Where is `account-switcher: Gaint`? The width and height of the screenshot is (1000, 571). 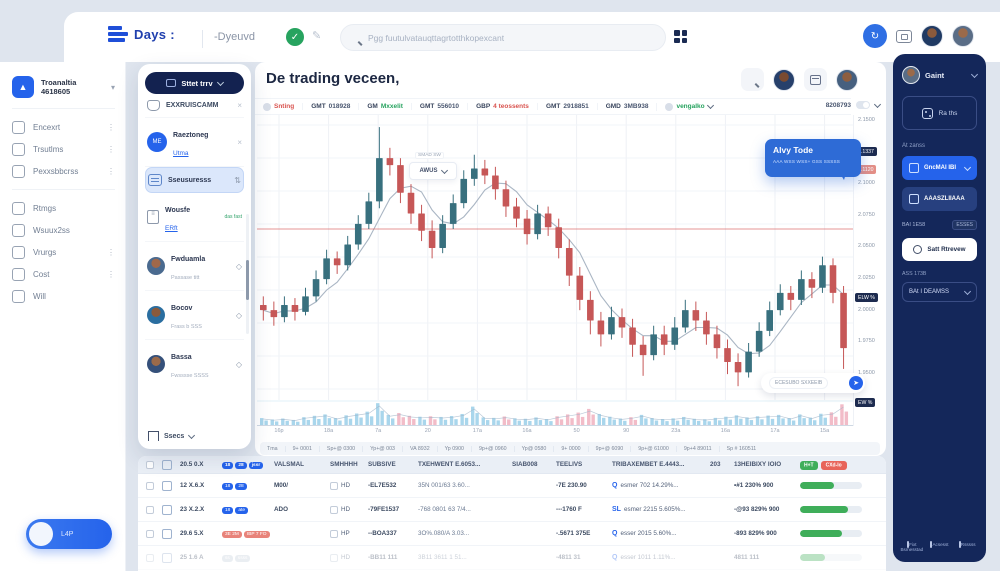
account-switcher: Gaint is located at coordinates (940, 75).